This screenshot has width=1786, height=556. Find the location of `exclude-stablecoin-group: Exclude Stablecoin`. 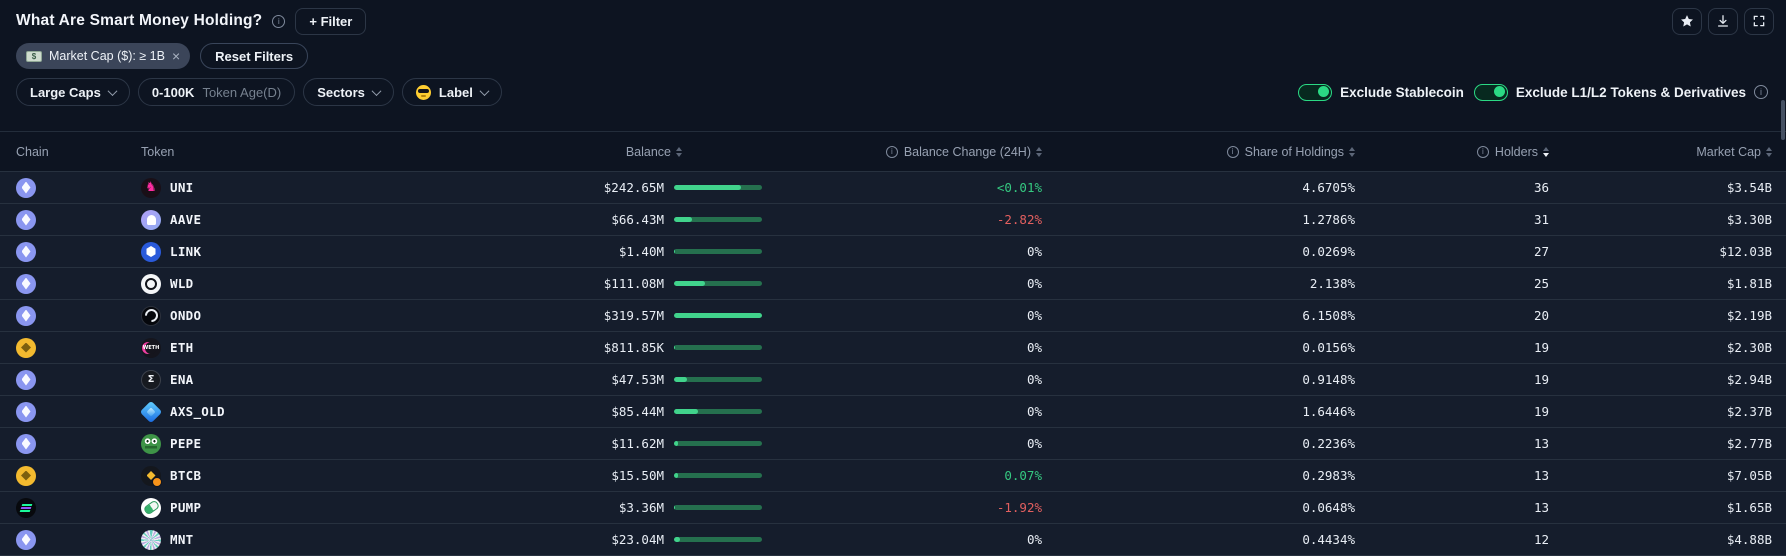

exclude-stablecoin-group: Exclude Stablecoin is located at coordinates (1381, 92).